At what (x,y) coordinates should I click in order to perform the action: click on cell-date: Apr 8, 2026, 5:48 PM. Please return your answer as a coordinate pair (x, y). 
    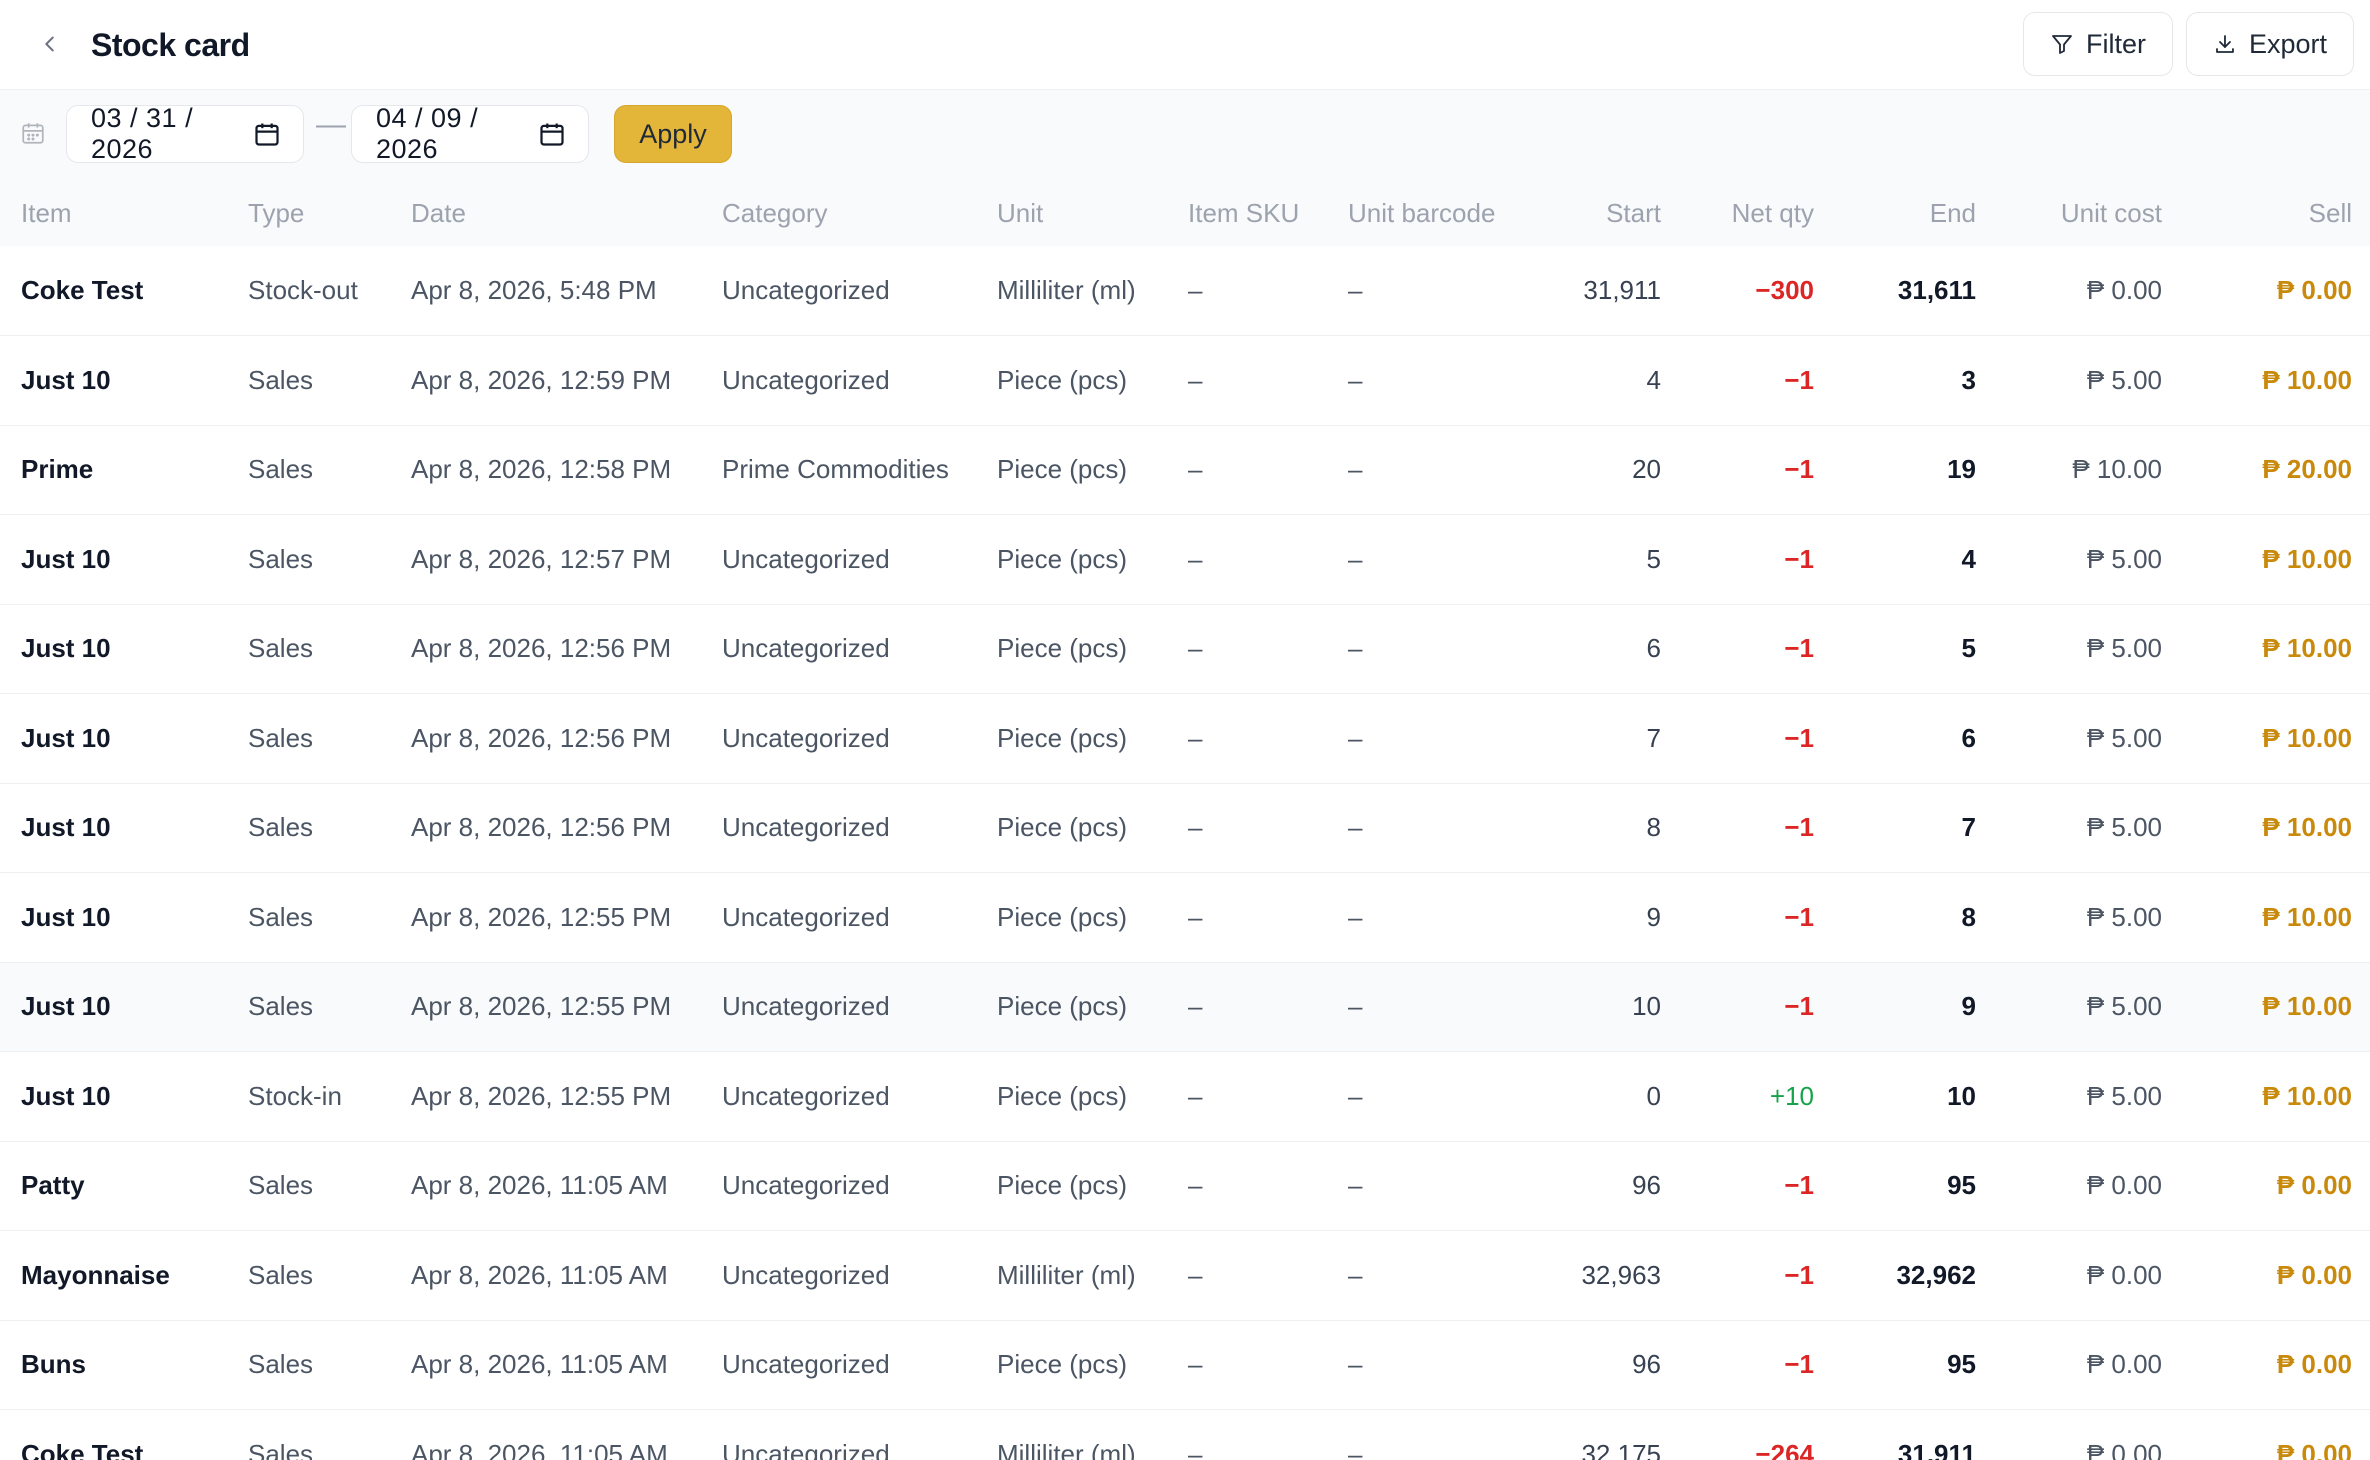
    Looking at the image, I should click on (534, 290).